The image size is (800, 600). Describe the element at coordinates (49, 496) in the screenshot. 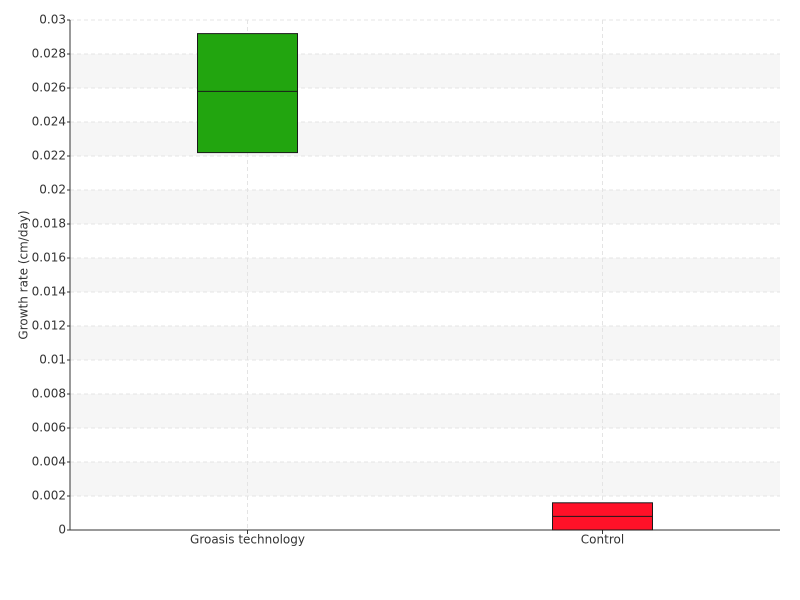

I see `y-tick-label: 0.002` at that location.